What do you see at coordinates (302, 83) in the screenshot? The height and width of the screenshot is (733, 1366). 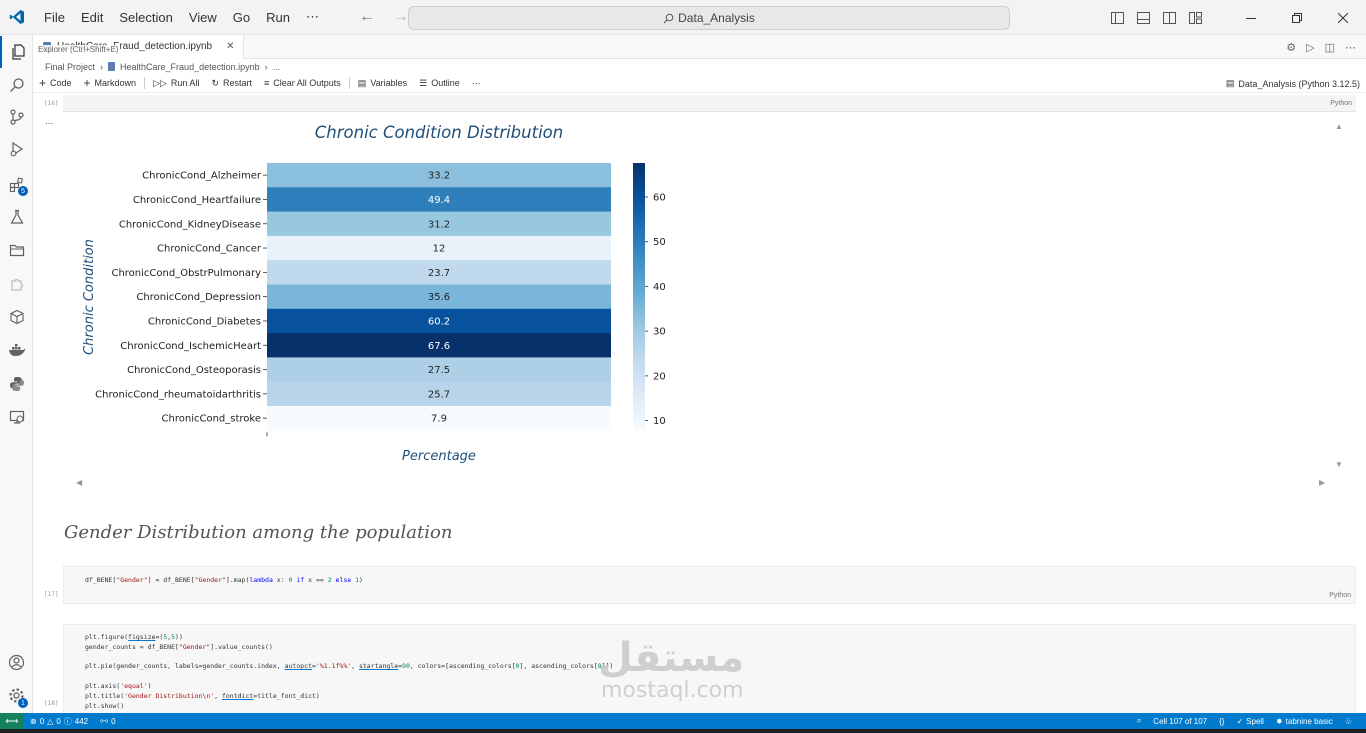 I see `clear-outputs-button: ≡ Clear All Outputs` at bounding box center [302, 83].